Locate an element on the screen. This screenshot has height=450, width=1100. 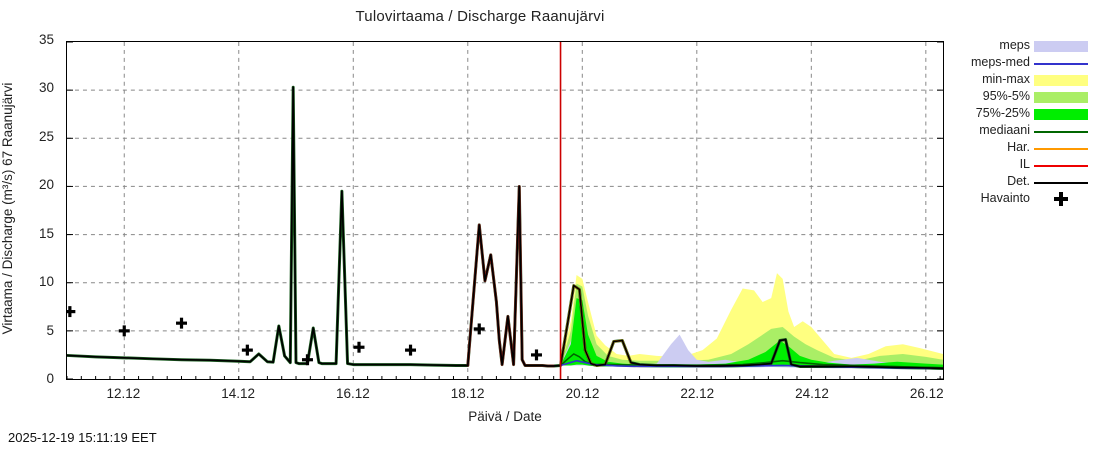
x-tick-16.12: 16.12 is located at coordinates (353, 393).